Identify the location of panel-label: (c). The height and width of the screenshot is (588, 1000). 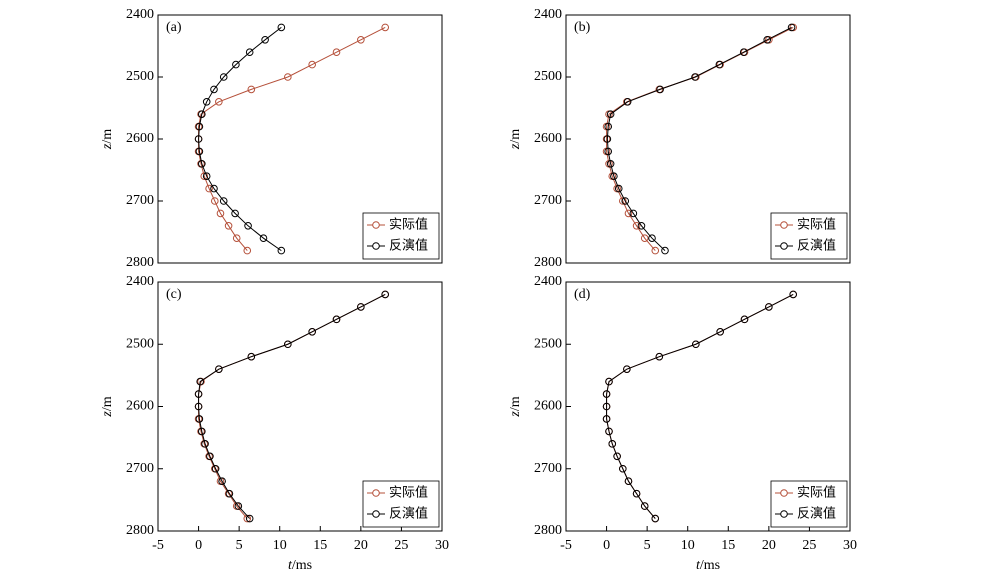
(174, 294).